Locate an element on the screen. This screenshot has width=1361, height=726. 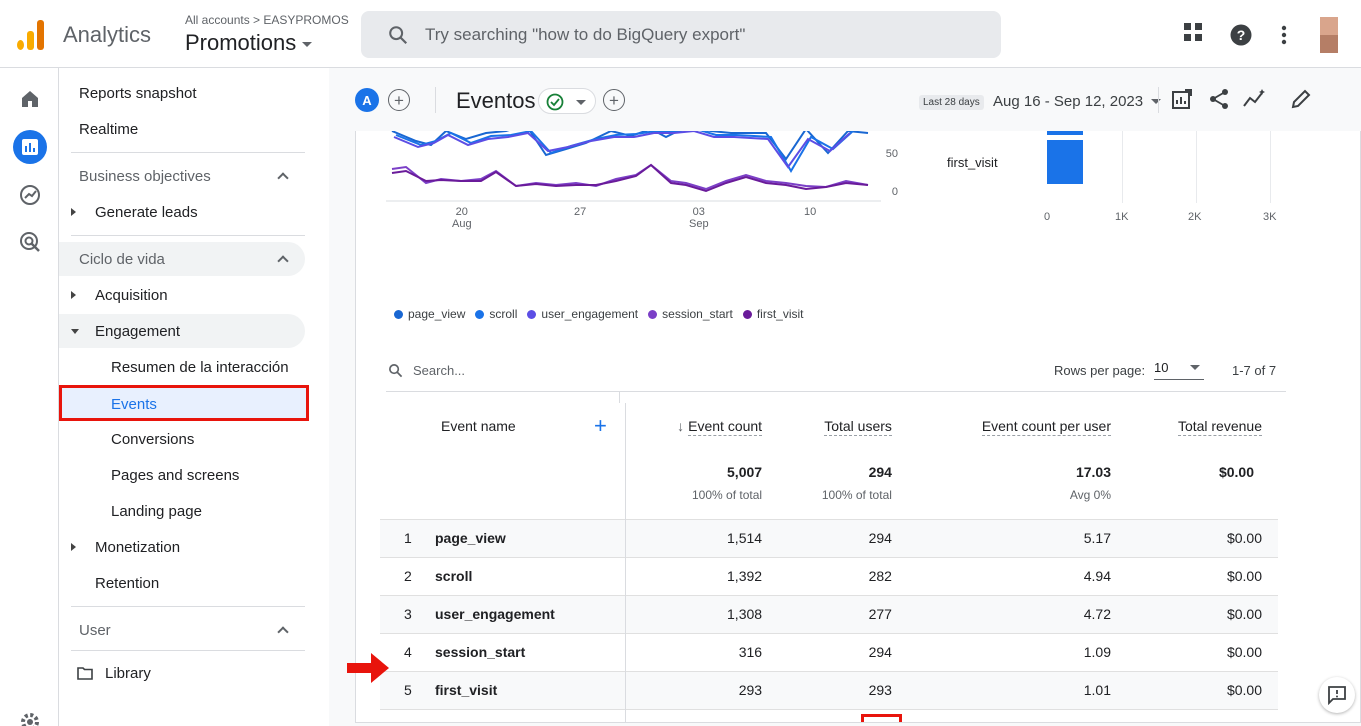
section-ciclo-de-vida: Ciclo de vida is located at coordinates (182, 259).